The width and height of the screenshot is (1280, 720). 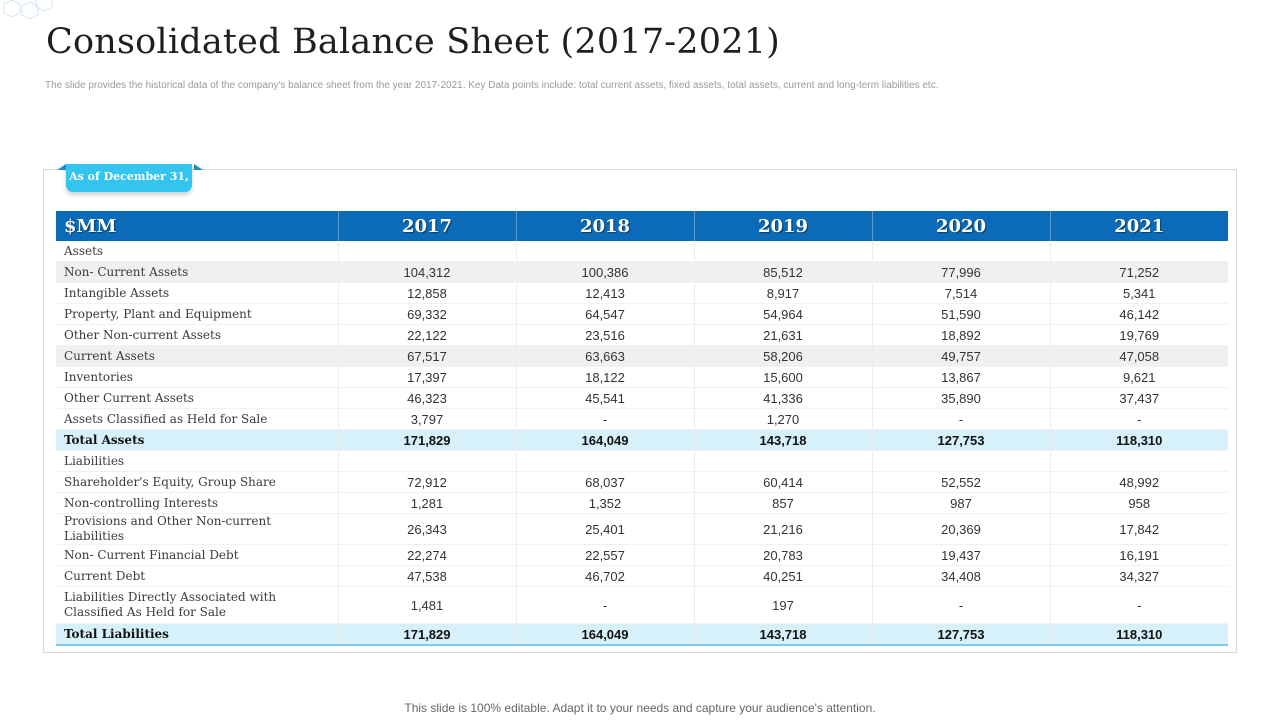 What do you see at coordinates (197, 356) in the screenshot?
I see `row-label-cell: Current Assets` at bounding box center [197, 356].